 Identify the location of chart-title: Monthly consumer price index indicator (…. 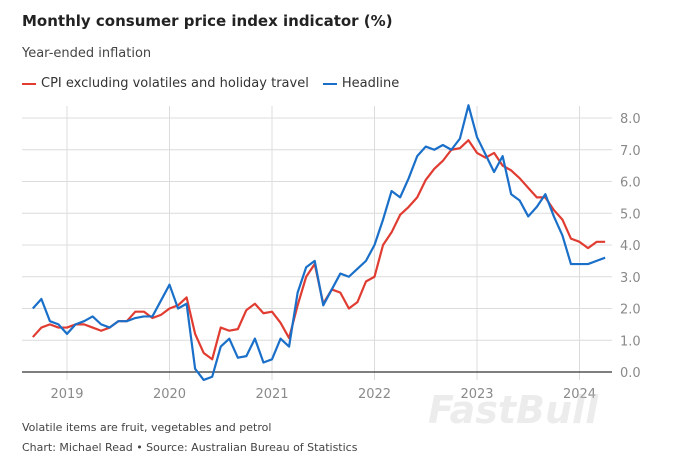
(207, 21).